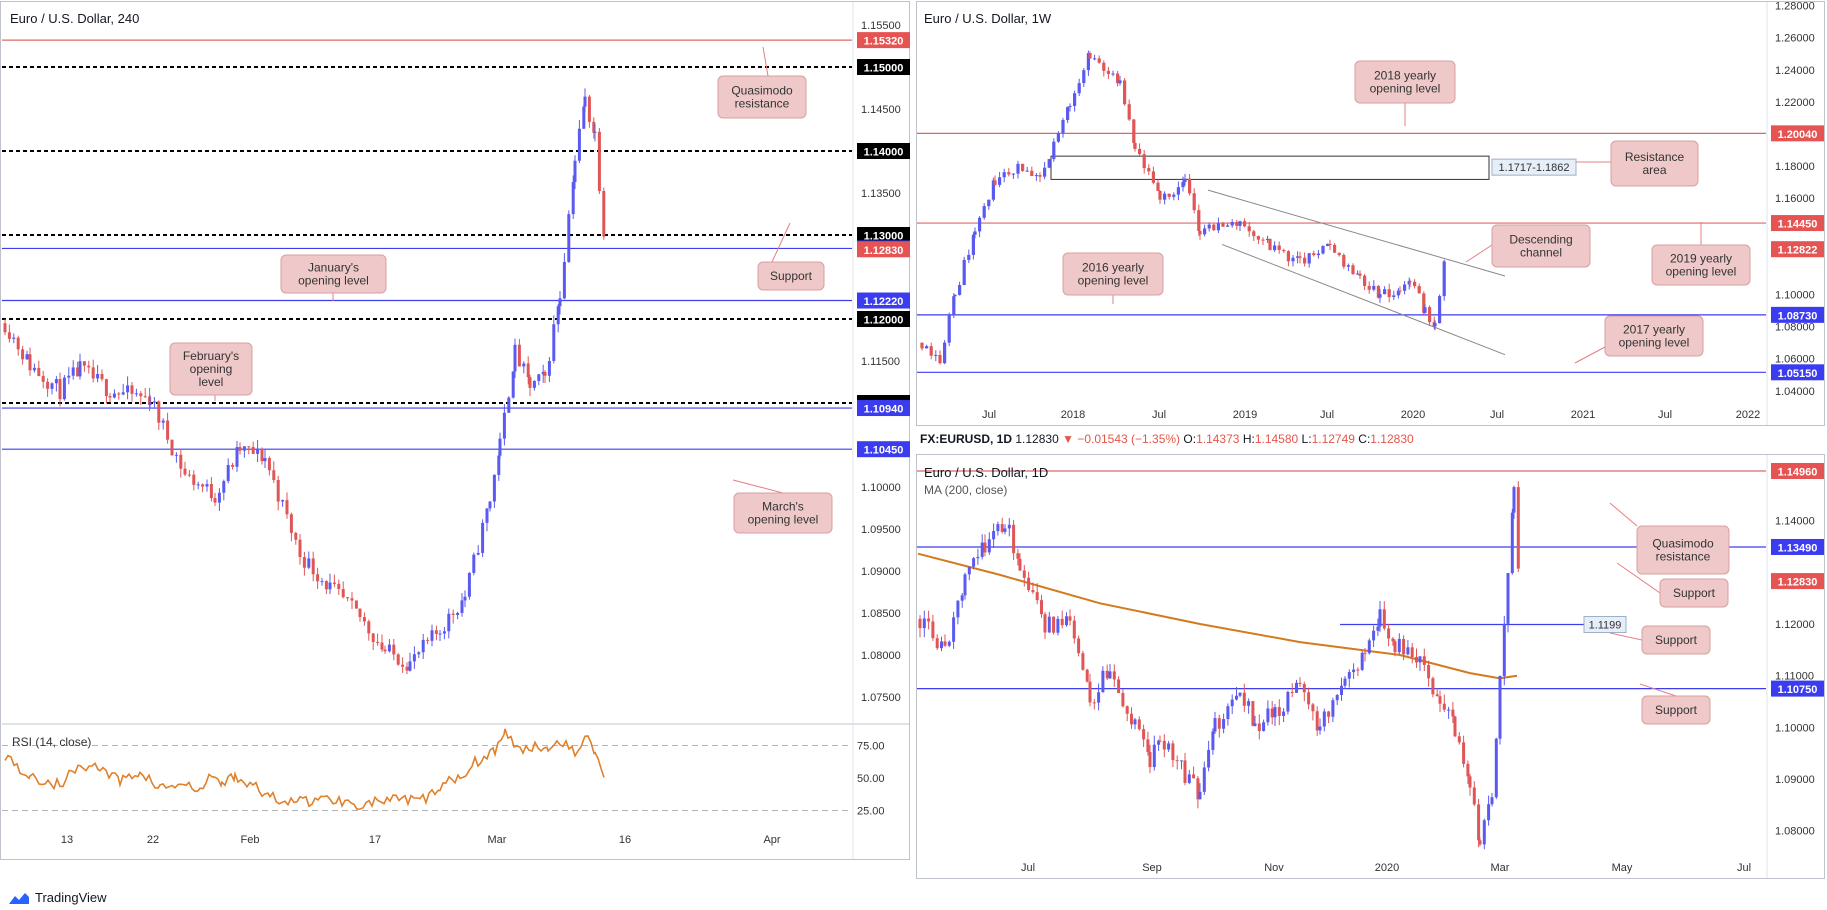 This screenshot has height=910, width=1827. What do you see at coordinates (1276, 439) in the screenshot?
I see `high-value: 1.14580` at bounding box center [1276, 439].